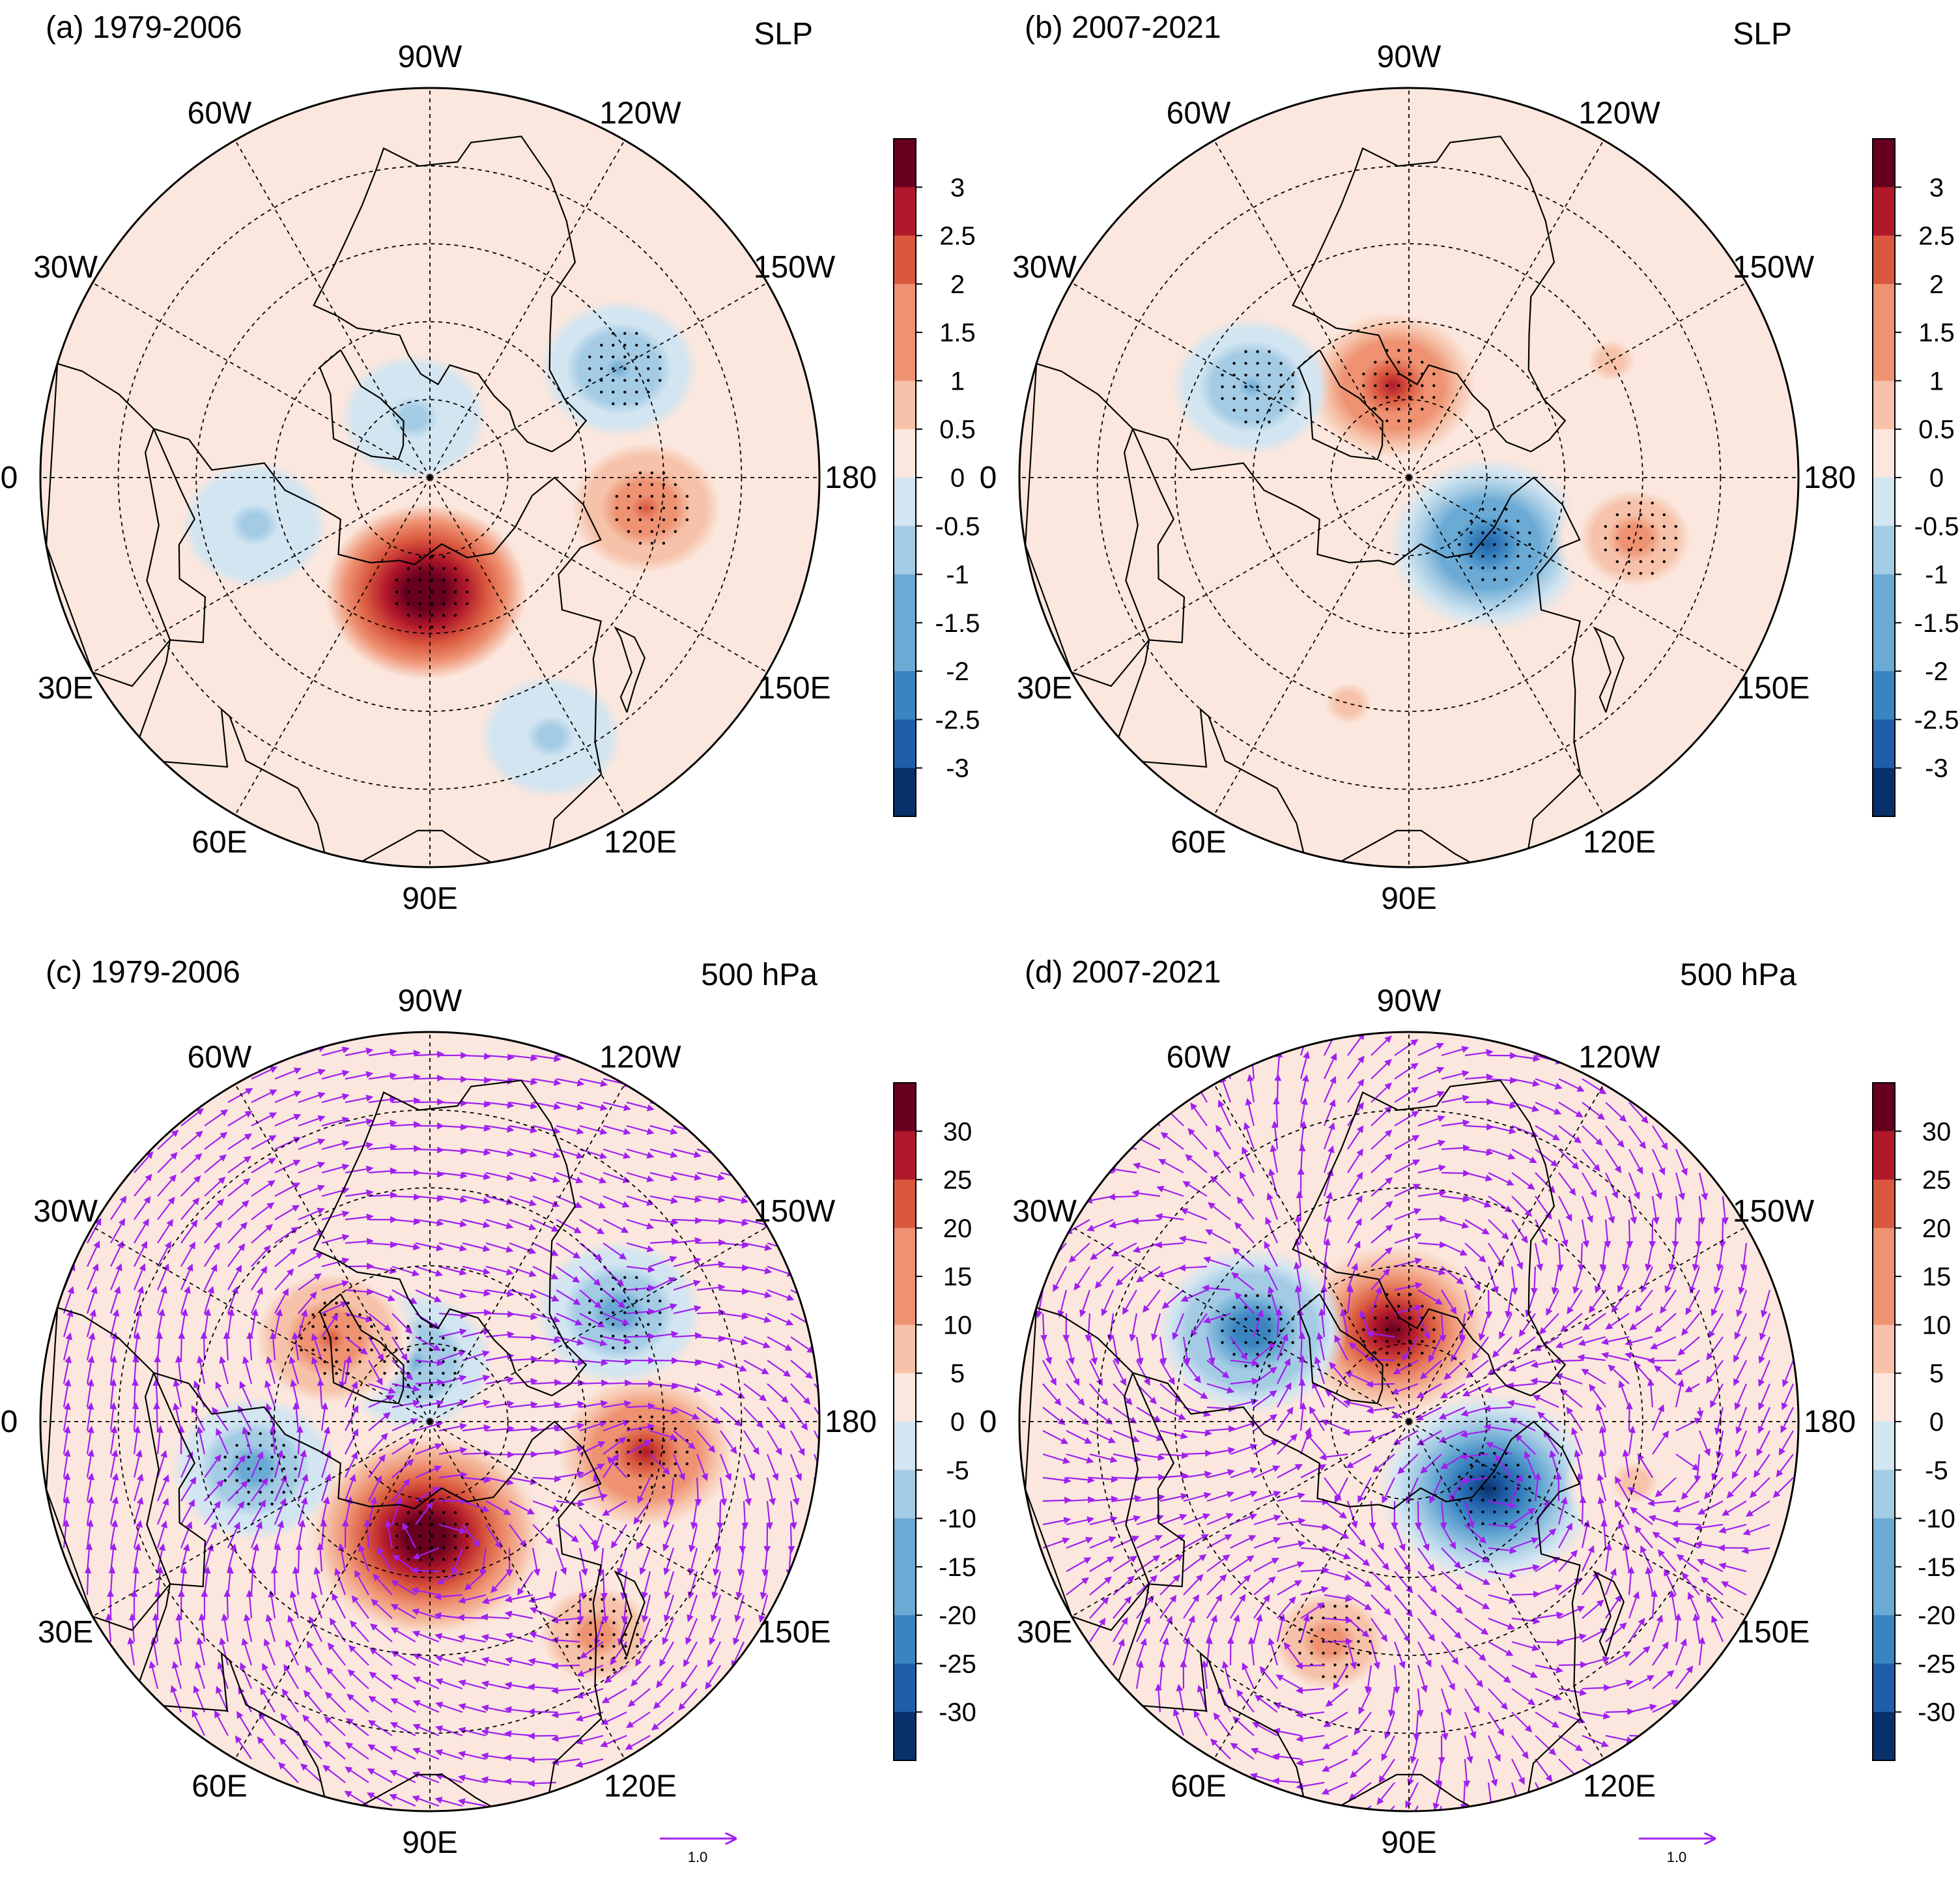 The height and width of the screenshot is (1877, 1960). I want to click on colorbar-tick-label: -0.5, so click(957, 526).